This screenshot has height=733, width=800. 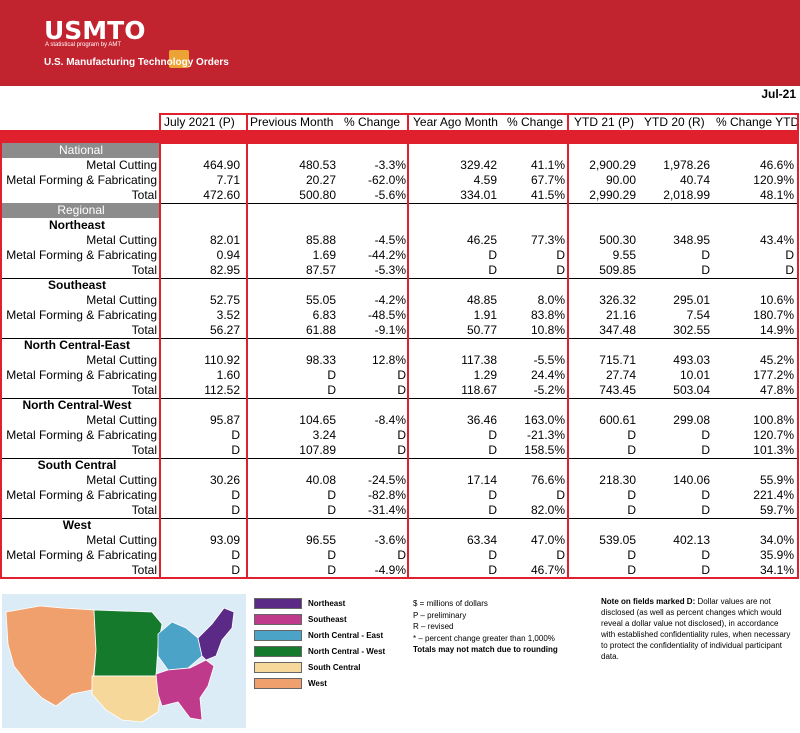 What do you see at coordinates (317, 450) in the screenshot?
I see `value-cell: 107.89` at bounding box center [317, 450].